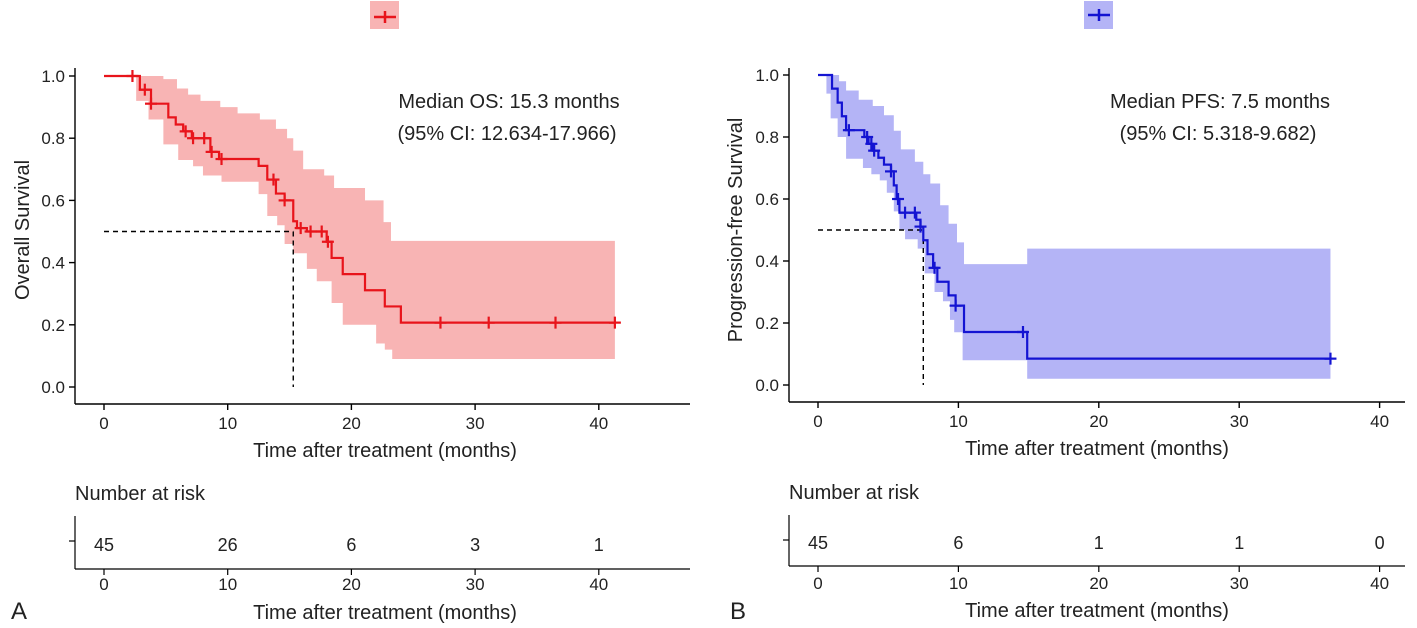  What do you see at coordinates (1098, 15) in the screenshot?
I see `panel-b-legend-key` at bounding box center [1098, 15].